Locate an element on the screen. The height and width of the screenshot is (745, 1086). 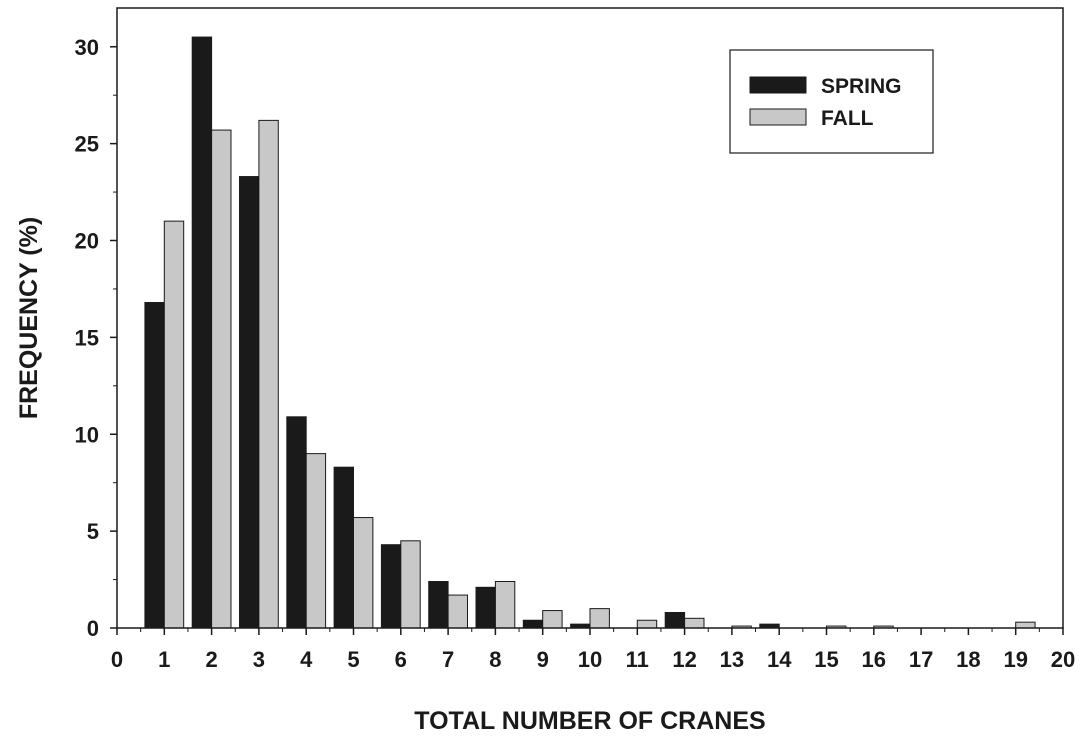
x-tick-label: 20 is located at coordinates (1063, 659).